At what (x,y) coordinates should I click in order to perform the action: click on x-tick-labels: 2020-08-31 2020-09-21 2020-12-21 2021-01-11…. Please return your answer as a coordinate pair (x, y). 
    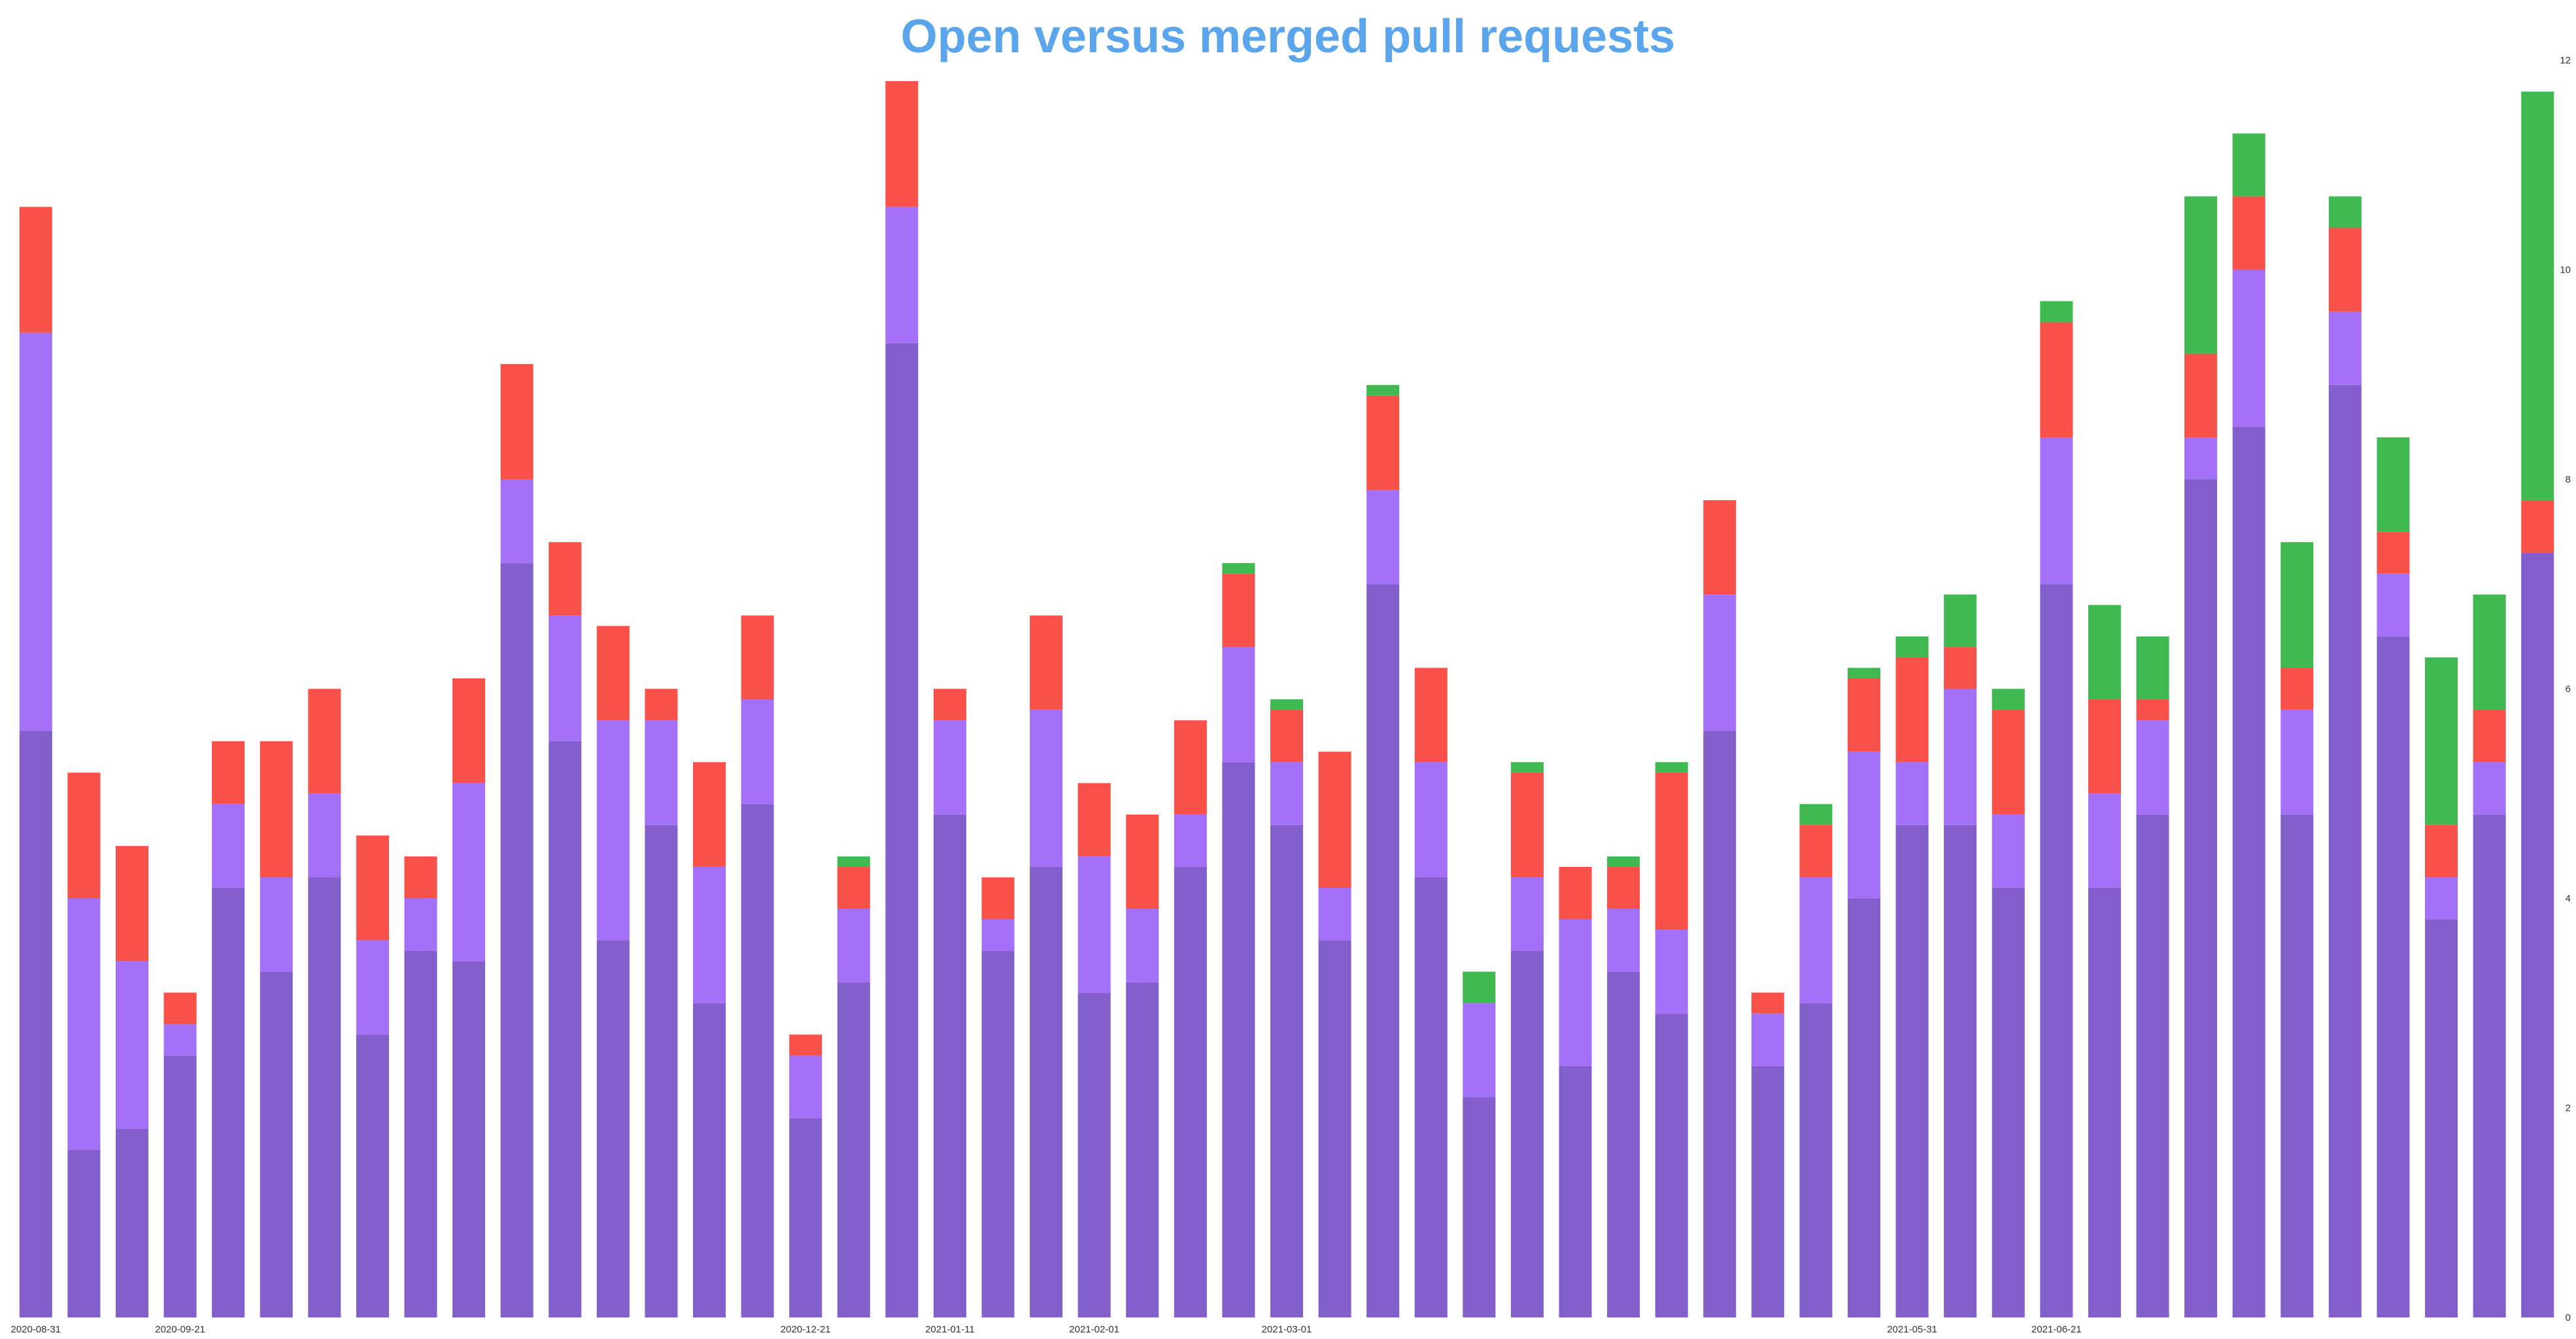
    Looking at the image, I should click on (1045, 1329).